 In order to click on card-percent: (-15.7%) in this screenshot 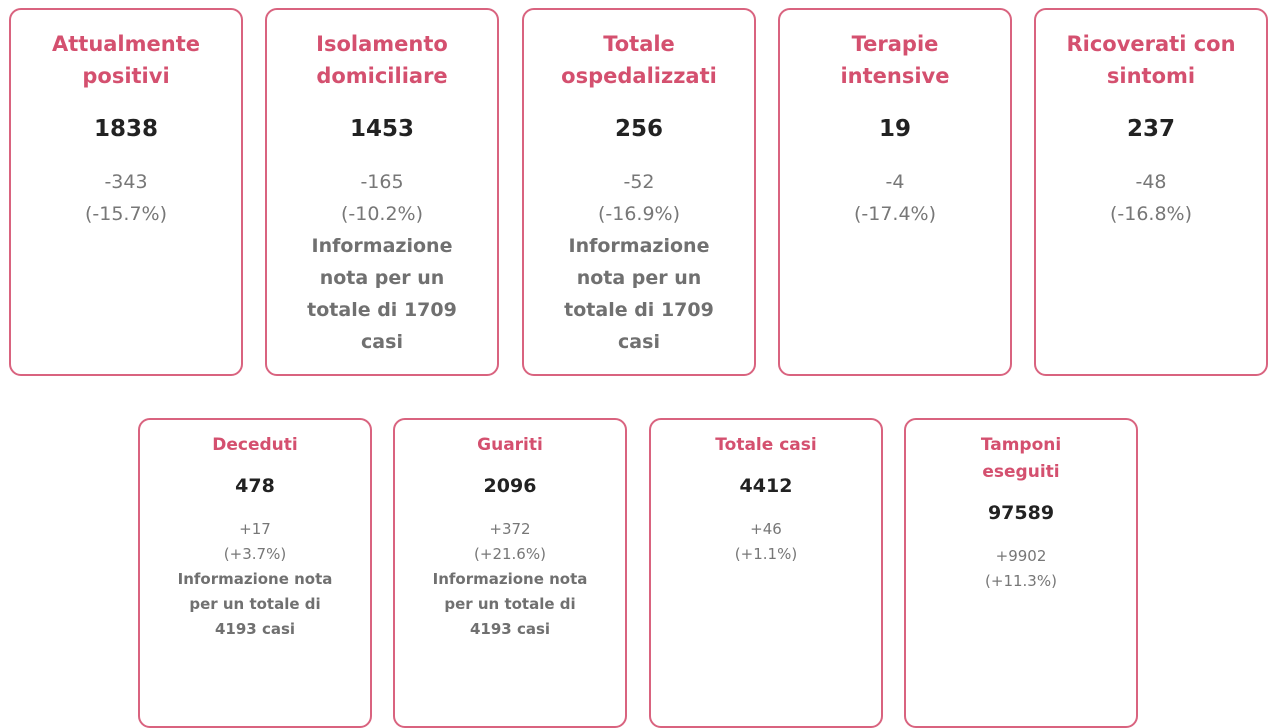, I will do `click(126, 214)`.